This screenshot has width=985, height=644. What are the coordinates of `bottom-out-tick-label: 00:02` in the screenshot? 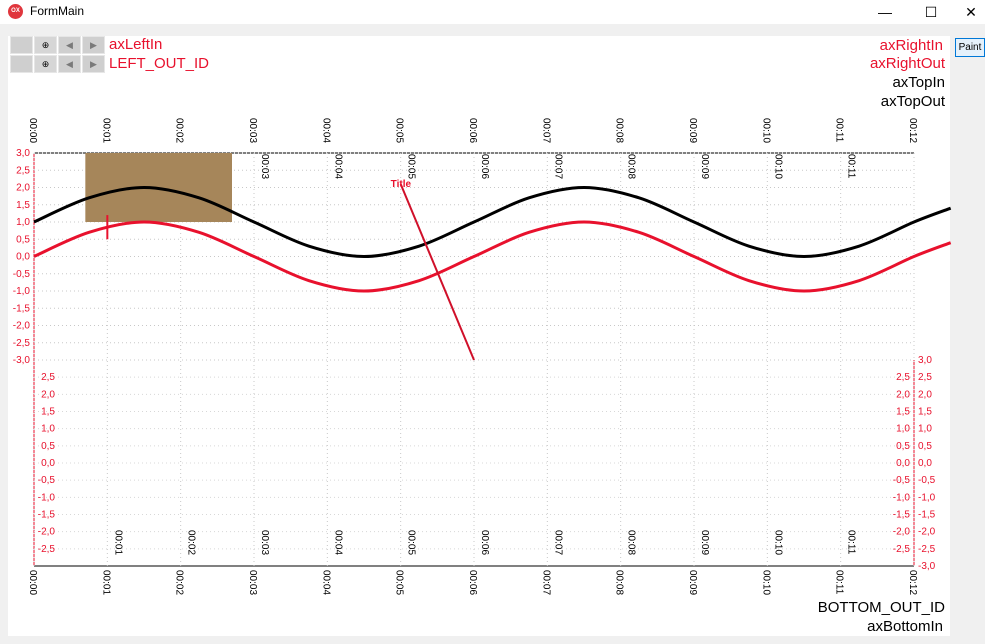 It's located at (179, 582).